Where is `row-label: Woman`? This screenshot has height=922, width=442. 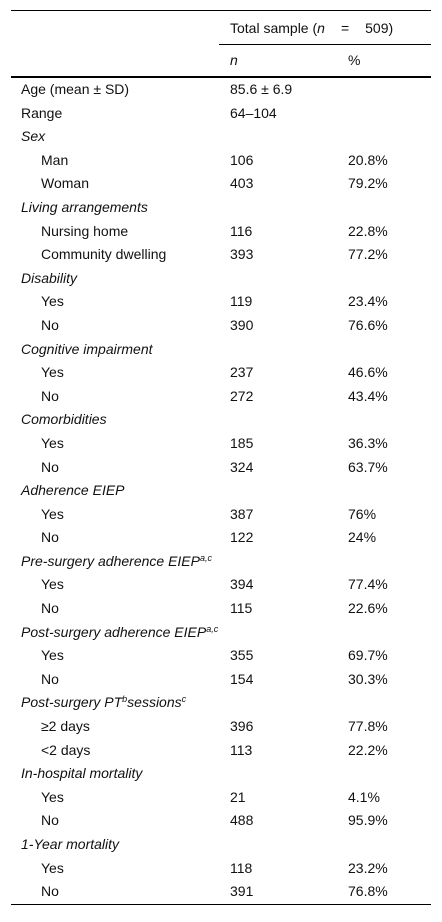 row-label: Woman is located at coordinates (65, 183).